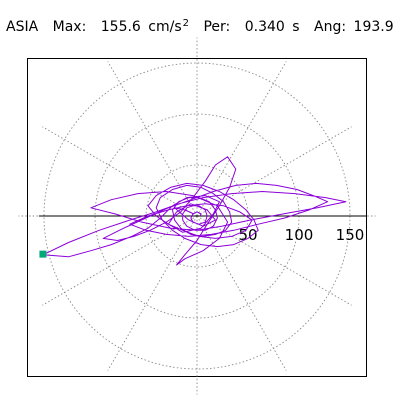 The image size is (400, 400). What do you see at coordinates (373, 27) in the screenshot?
I see `angle-value: 193.9` at bounding box center [373, 27].